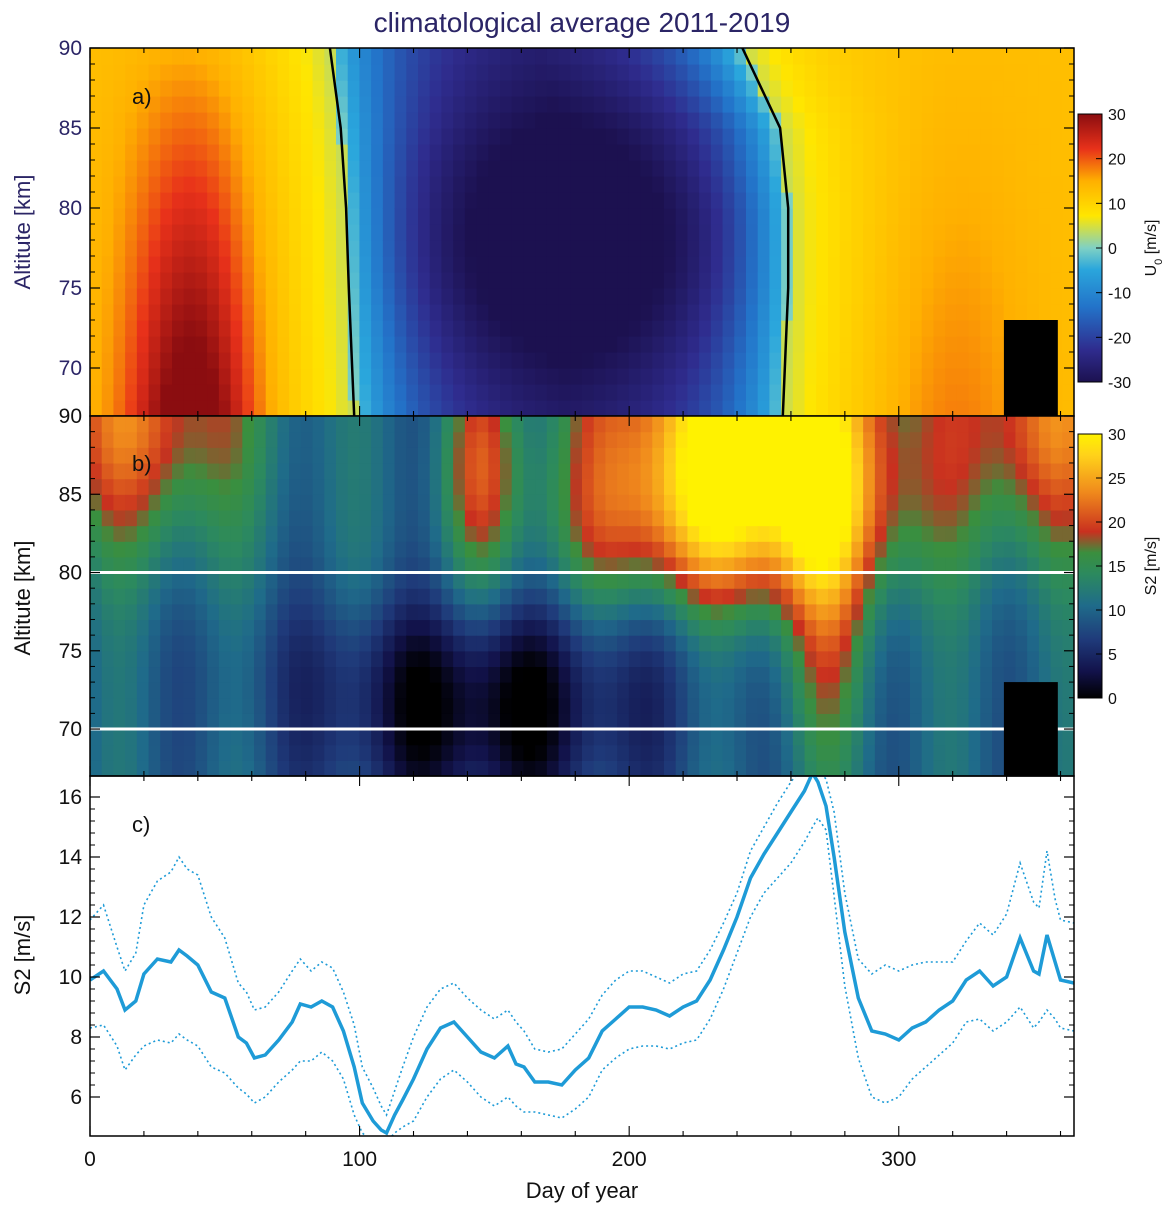 This screenshot has height=1207, width=1163. Describe the element at coordinates (765, 232) in the screenshot. I see `panel-a-zero-contour-right` at that location.